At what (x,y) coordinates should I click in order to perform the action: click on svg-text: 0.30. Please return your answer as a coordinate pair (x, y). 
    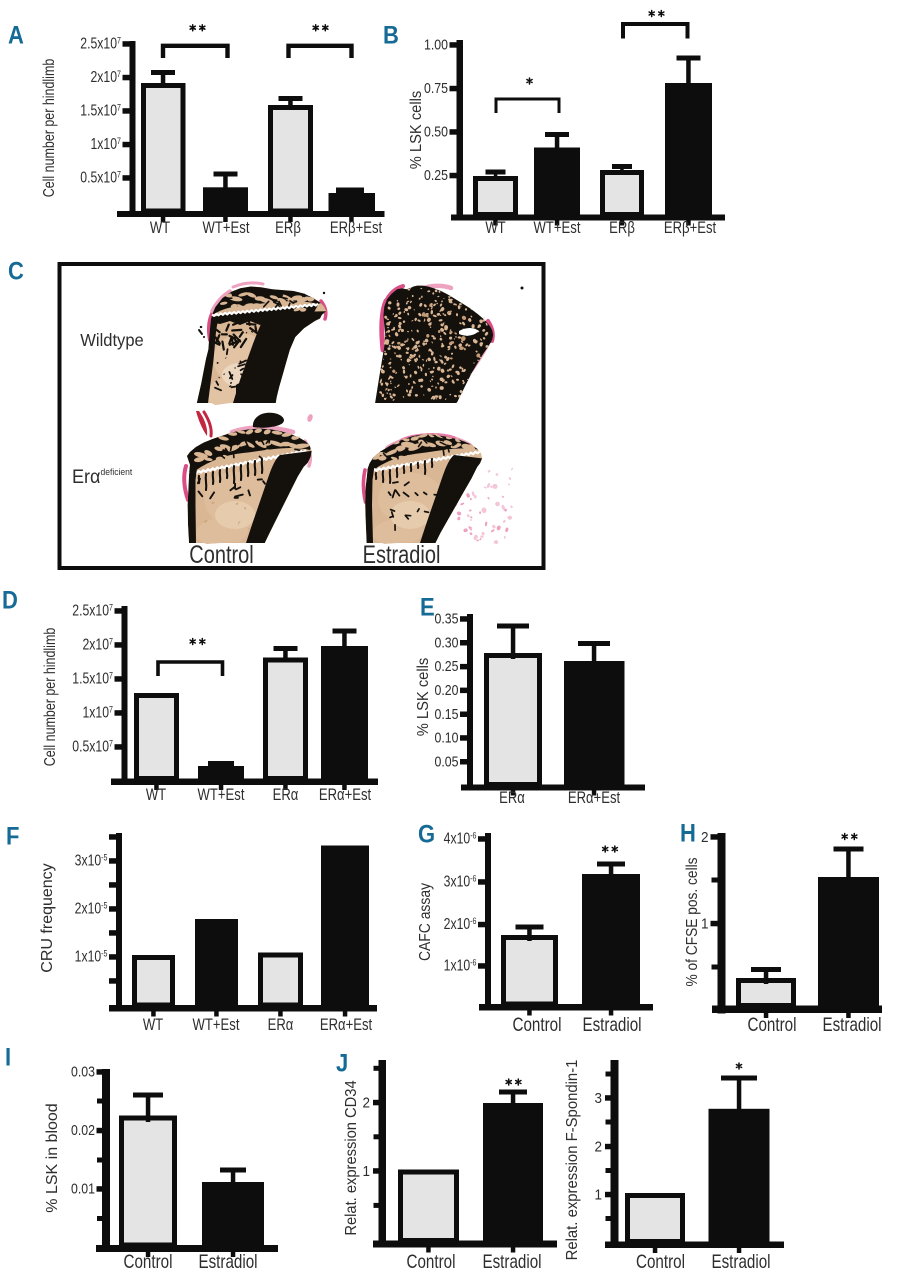
    Looking at the image, I should click on (447, 642).